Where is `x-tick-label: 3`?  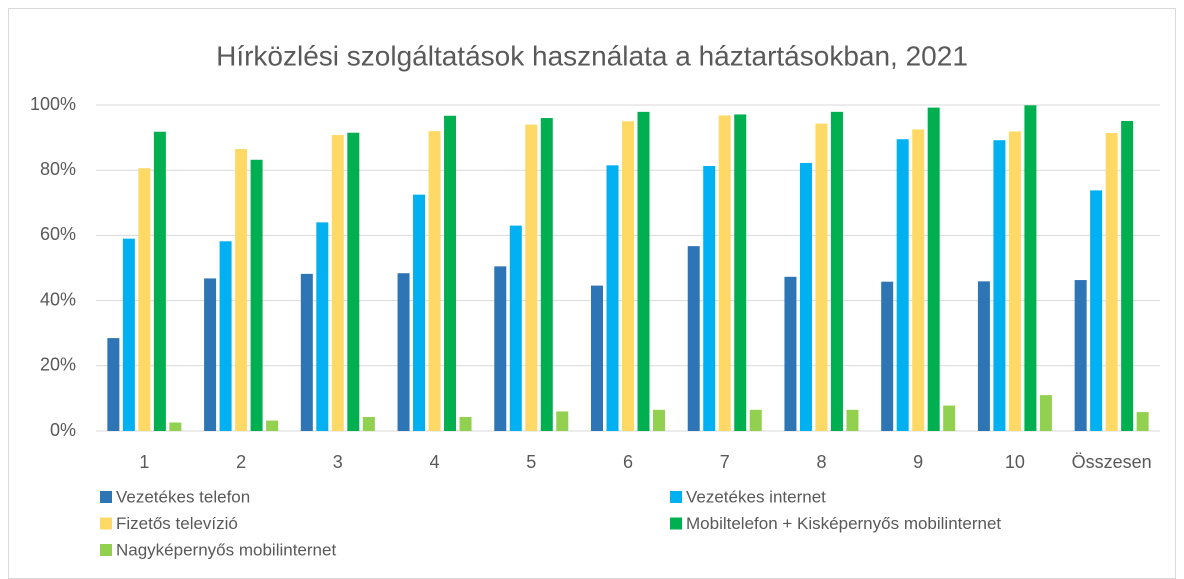
x-tick-label: 3 is located at coordinates (338, 462).